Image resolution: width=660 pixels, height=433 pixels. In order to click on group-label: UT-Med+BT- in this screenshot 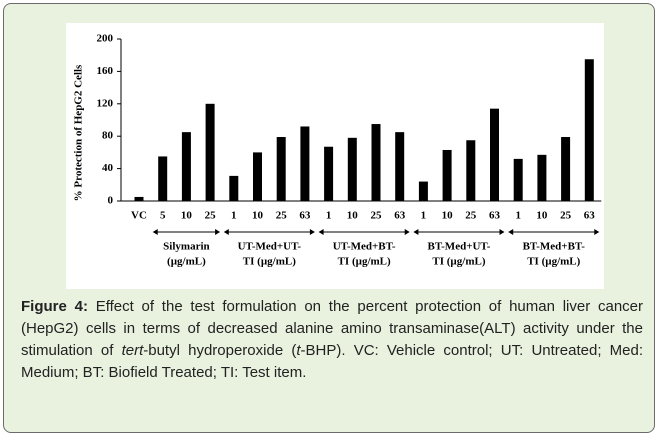, I will do `click(364, 247)`.